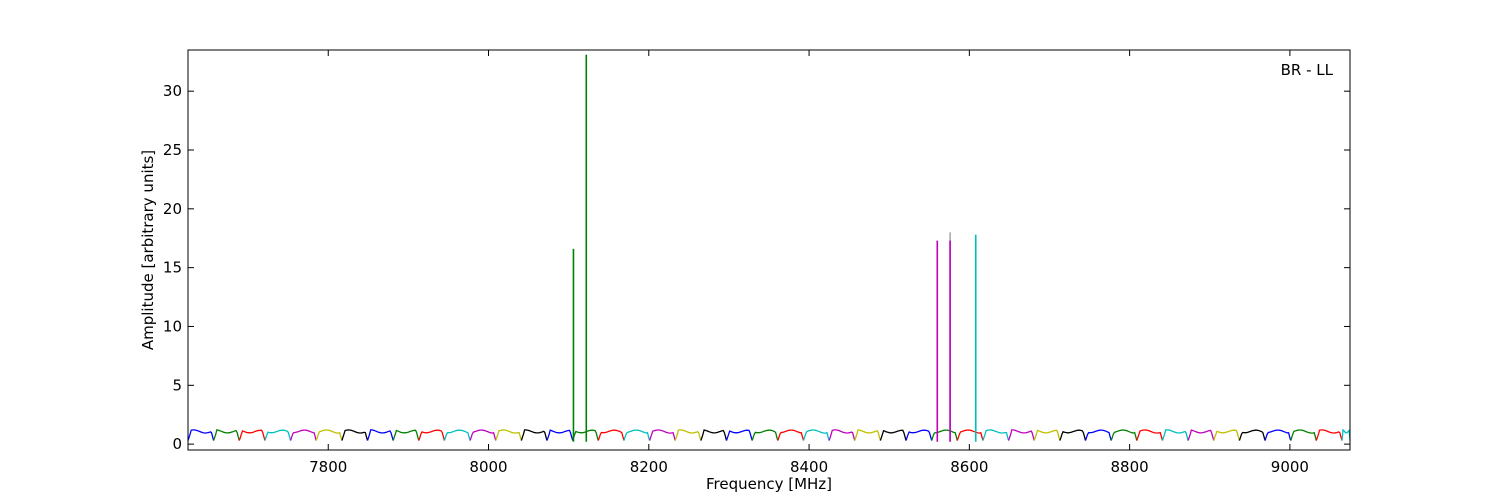  What do you see at coordinates (969, 467) in the screenshot?
I see `x-tick-label: 8600` at bounding box center [969, 467].